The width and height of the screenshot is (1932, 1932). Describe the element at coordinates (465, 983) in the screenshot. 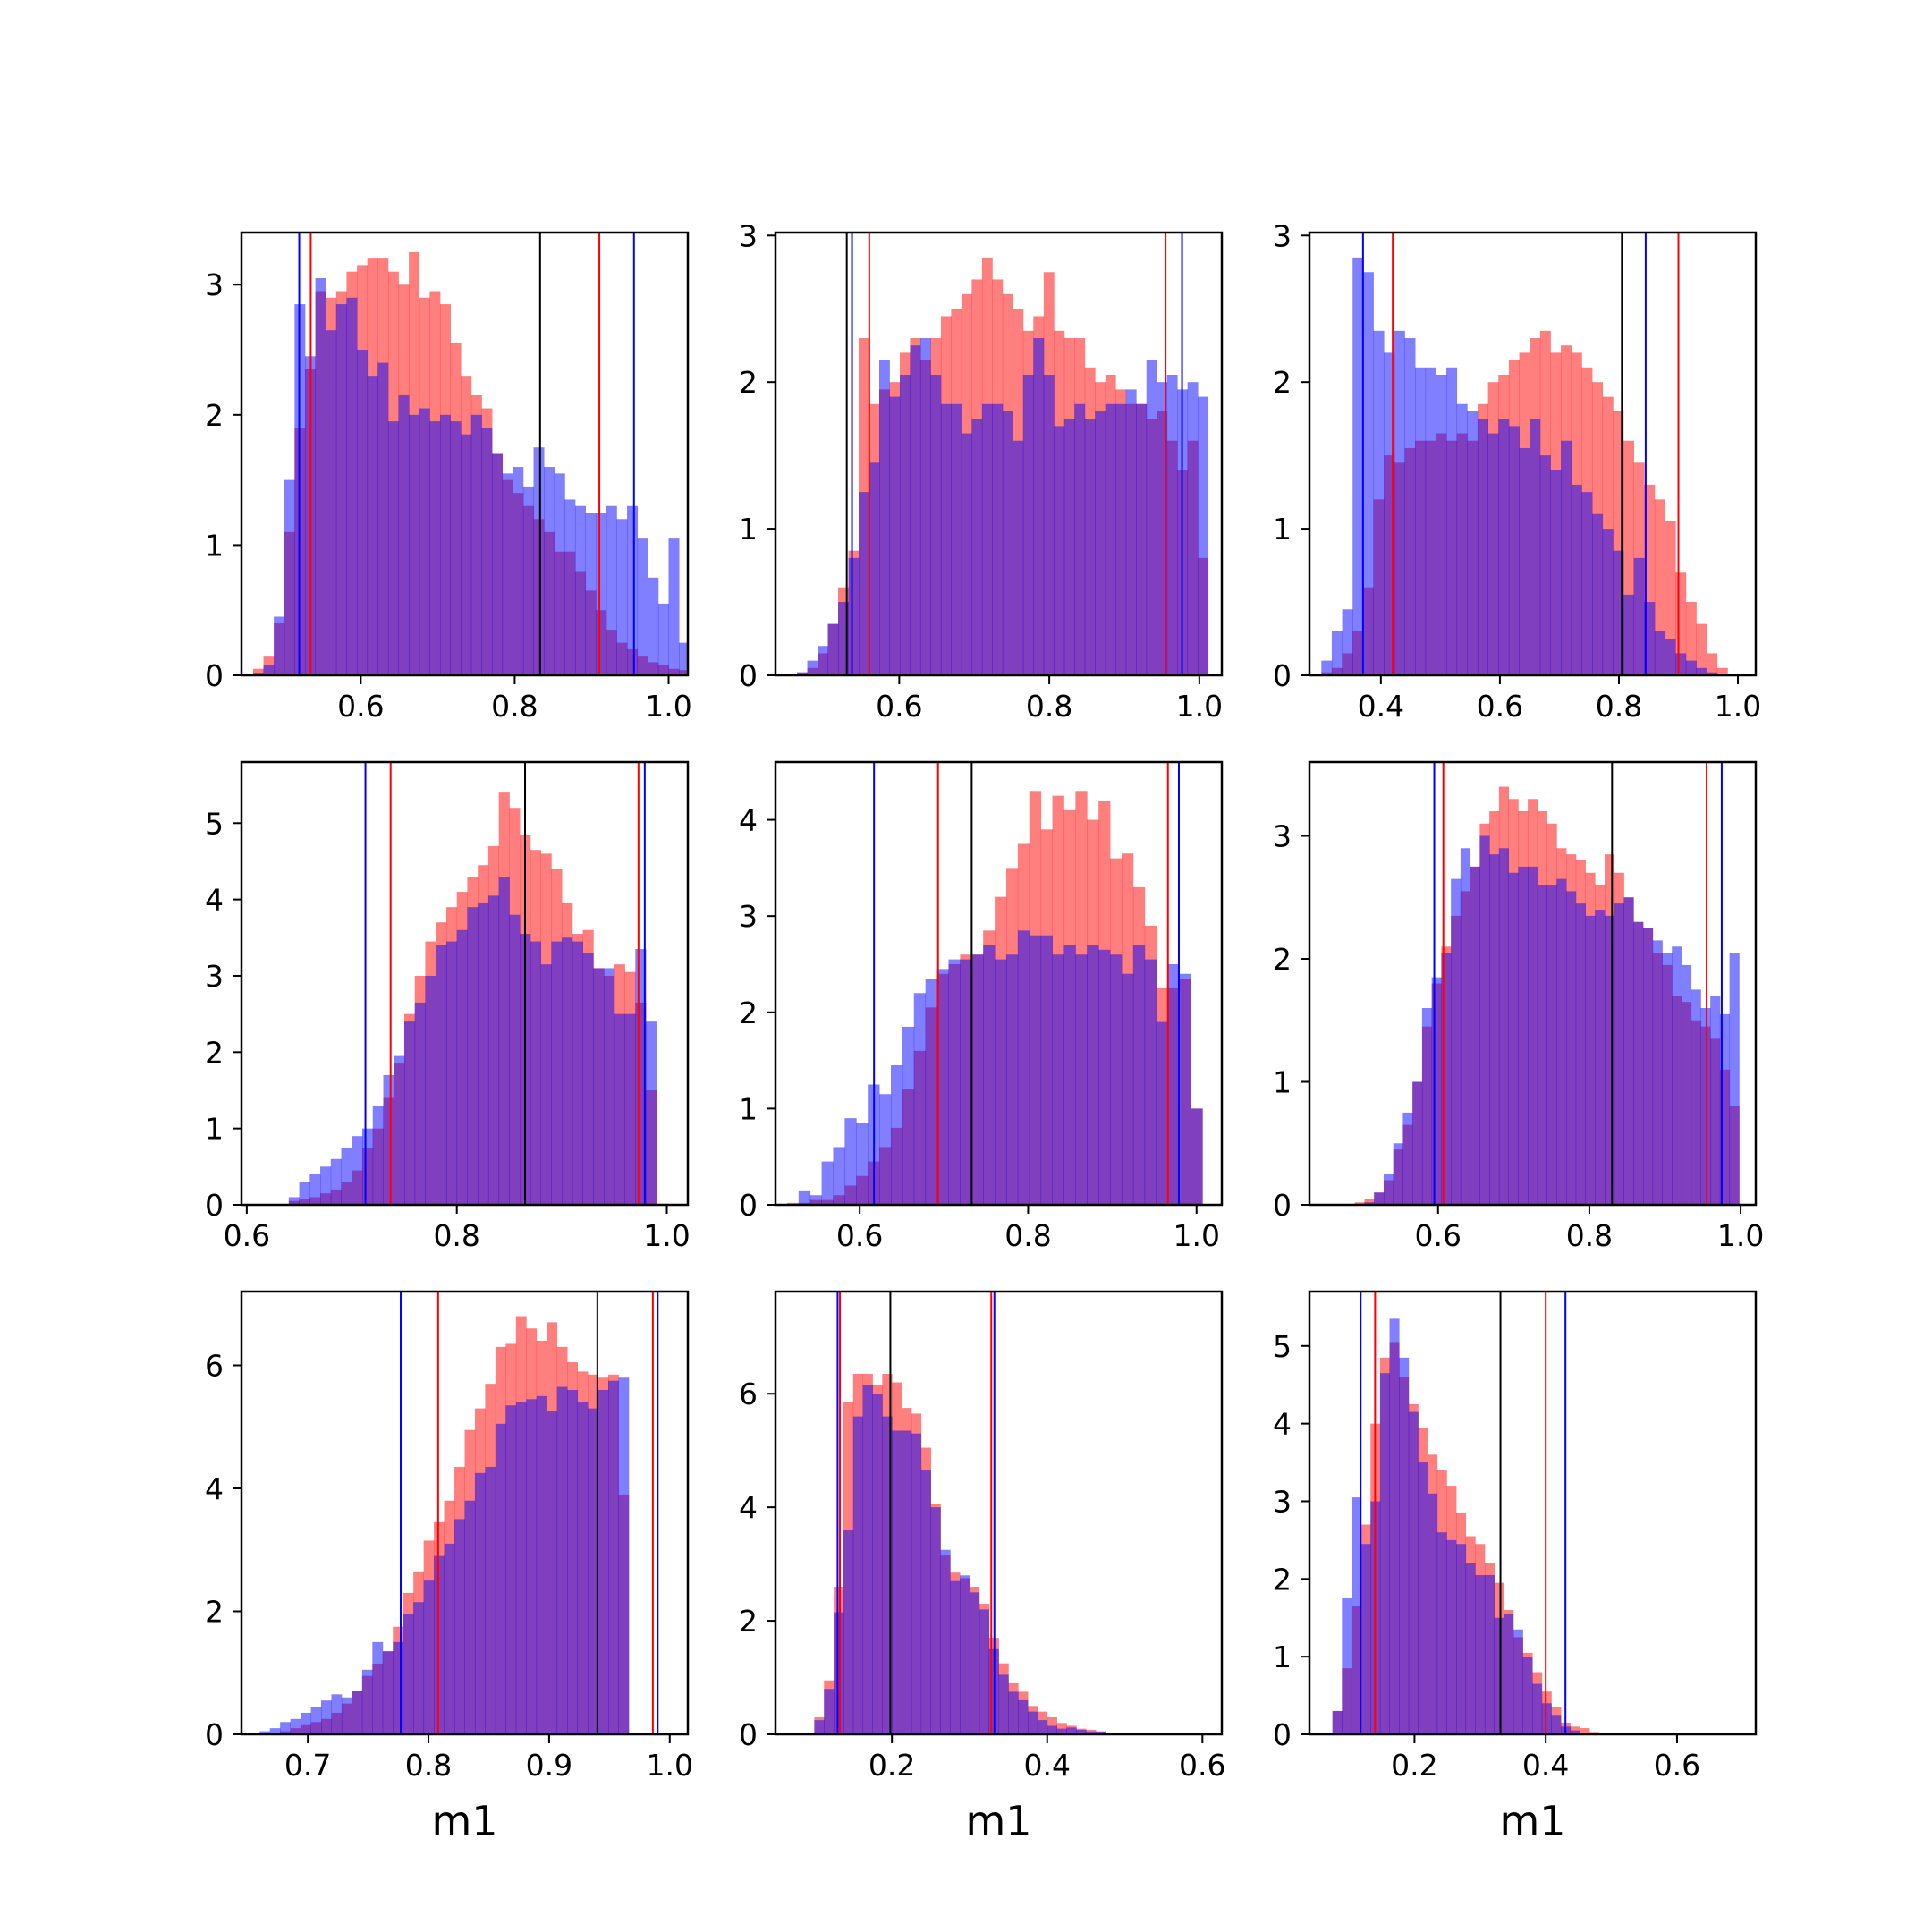

I see `axes-frame` at that location.